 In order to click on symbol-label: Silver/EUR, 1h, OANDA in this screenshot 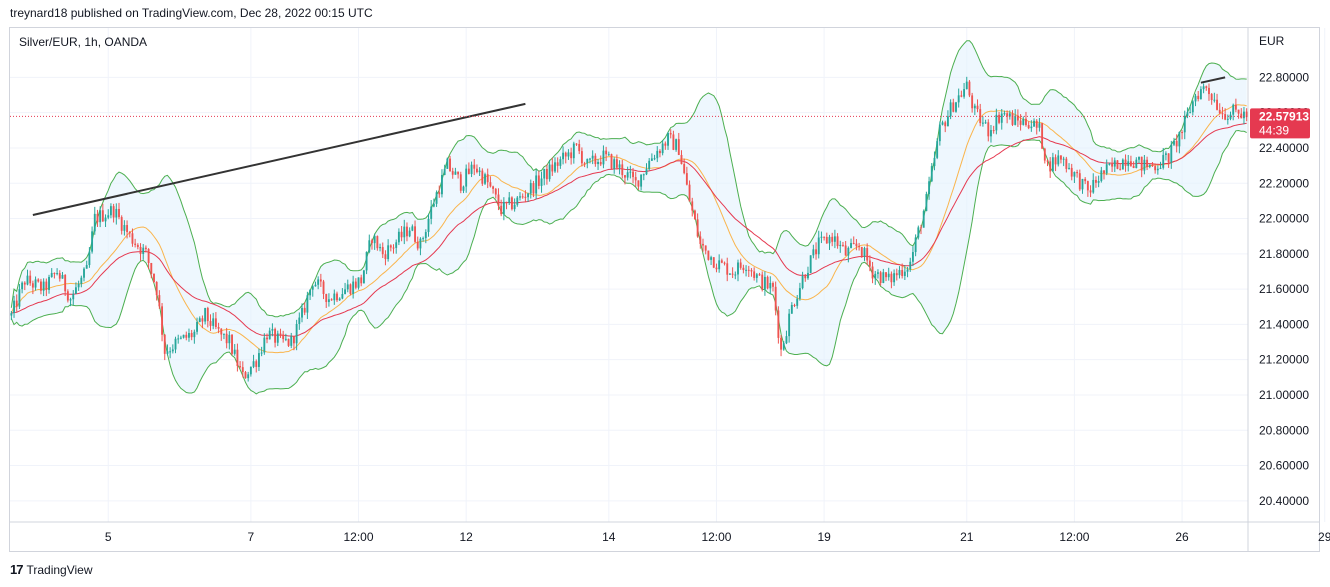, I will do `click(83, 42)`.